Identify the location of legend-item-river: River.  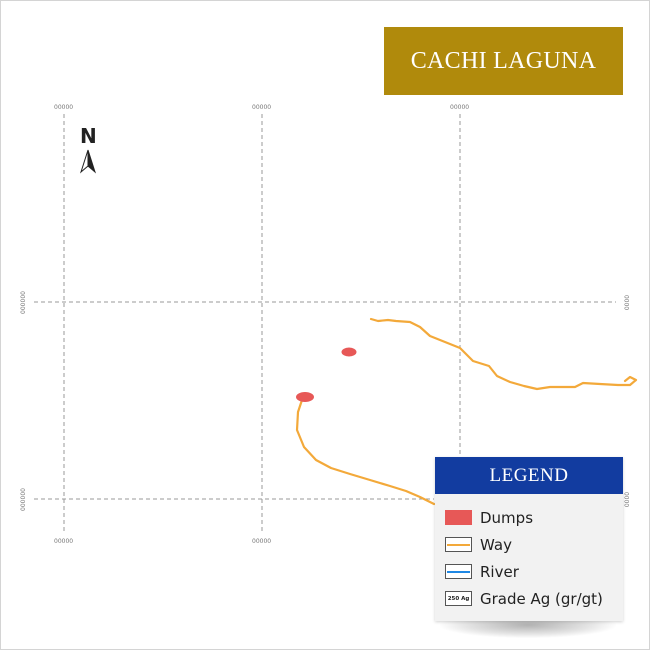
(534, 571).